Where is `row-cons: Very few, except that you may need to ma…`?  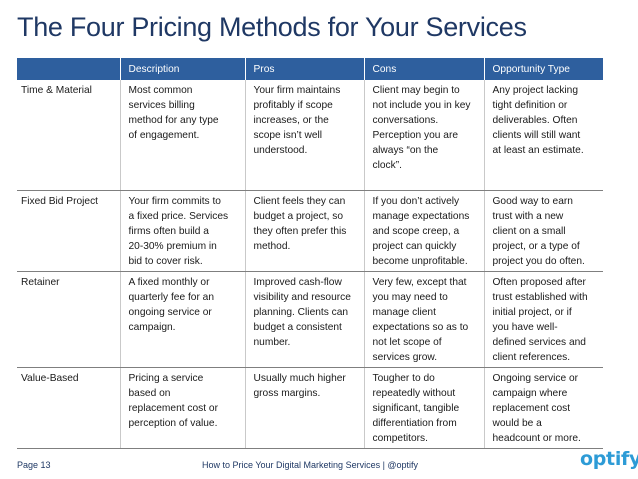 row-cons: Very few, except that you may need to ma… is located at coordinates (424, 319).